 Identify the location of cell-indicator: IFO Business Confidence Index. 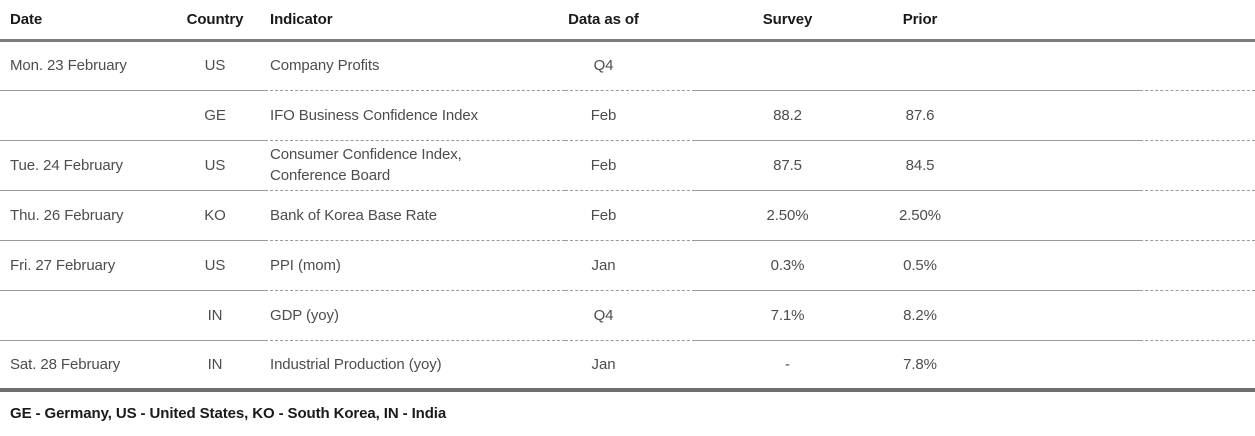
(415, 115).